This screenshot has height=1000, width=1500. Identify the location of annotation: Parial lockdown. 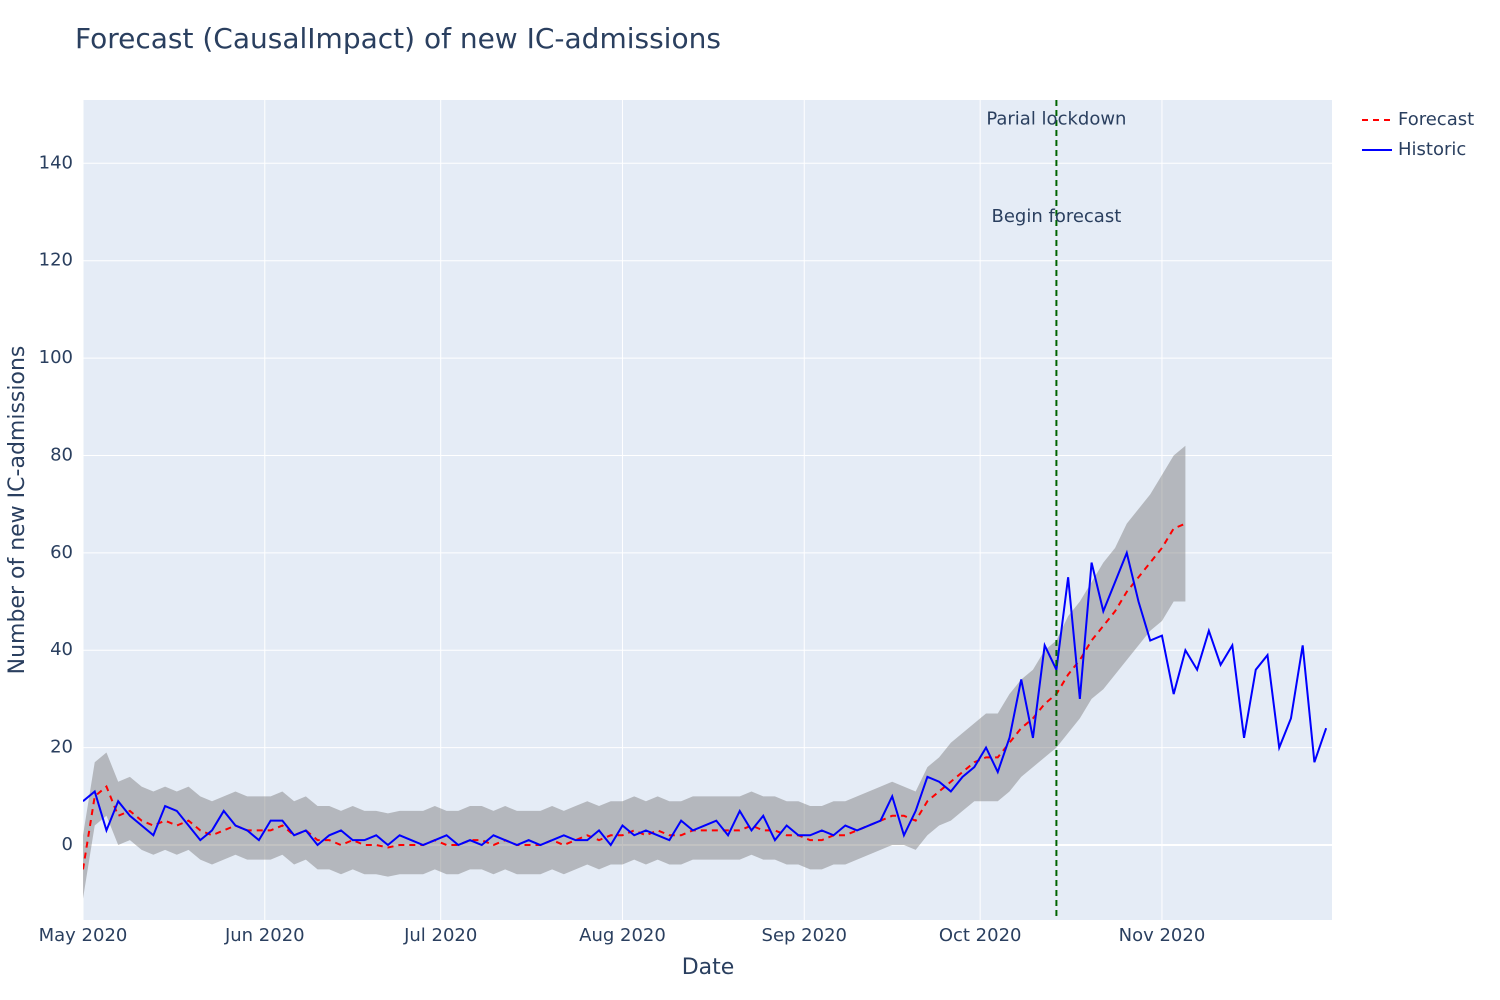
(1056, 118).